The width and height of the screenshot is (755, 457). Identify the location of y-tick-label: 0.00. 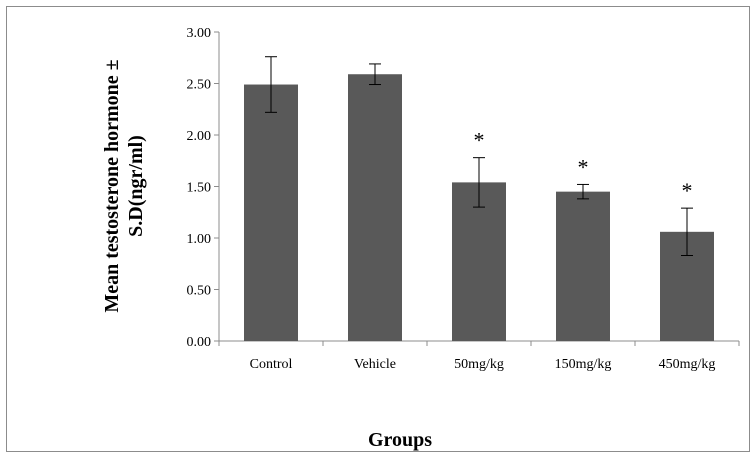
(199, 342).